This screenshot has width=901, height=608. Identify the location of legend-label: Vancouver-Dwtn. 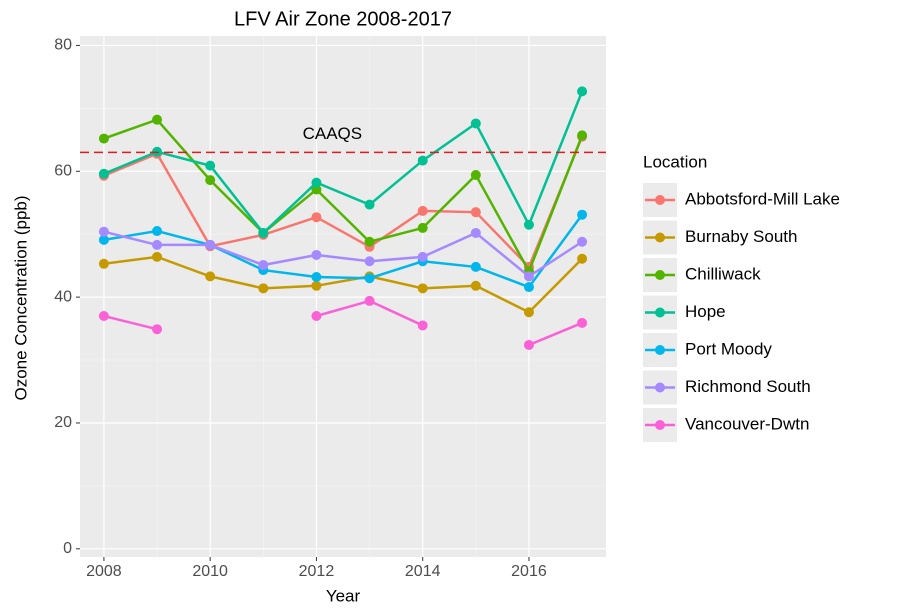
(747, 423).